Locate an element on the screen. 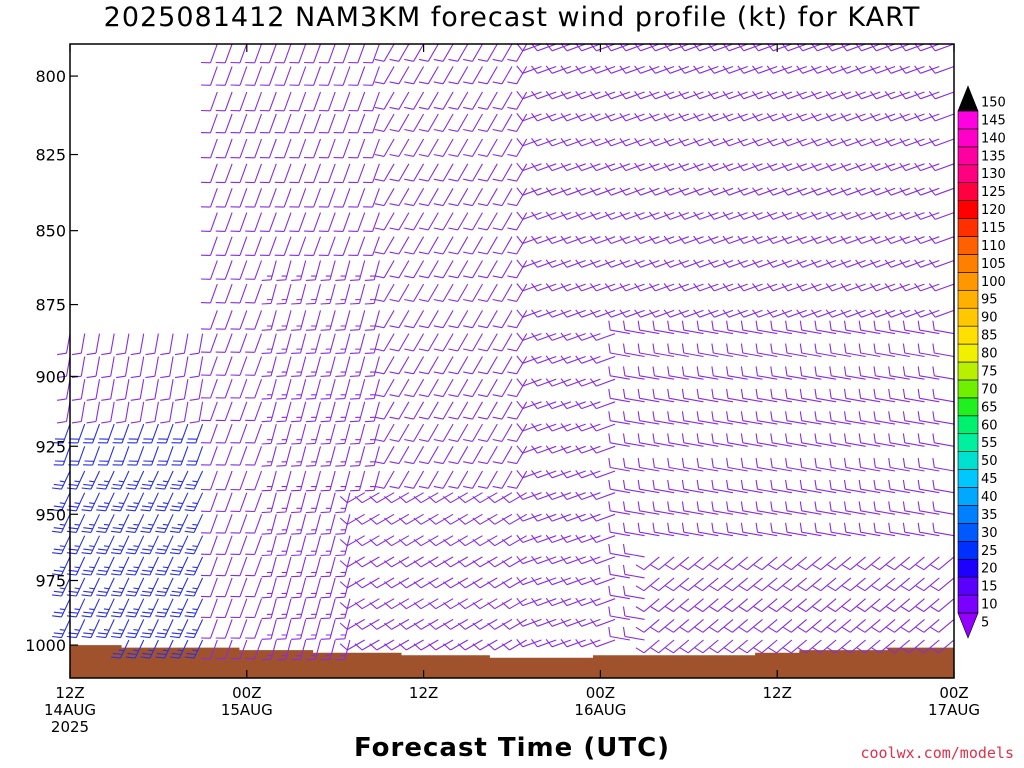 This screenshot has width=1024, height=768. colorbar-label: 135 is located at coordinates (993, 156).